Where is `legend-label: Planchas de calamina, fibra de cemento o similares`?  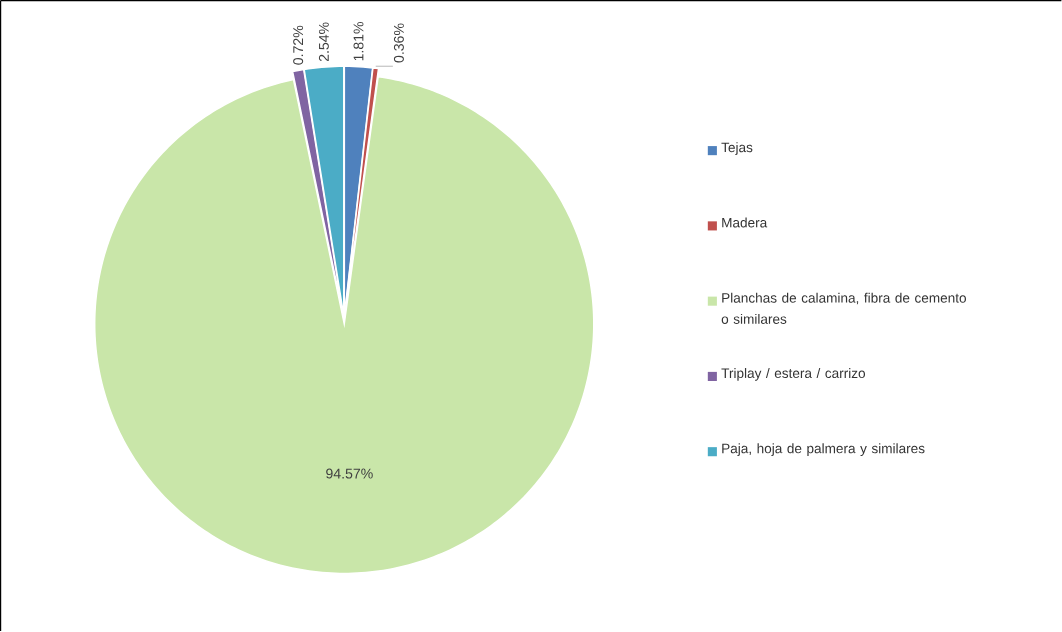
legend-label: Planchas de calamina, fibra de cemento o similares is located at coordinates (844, 308).